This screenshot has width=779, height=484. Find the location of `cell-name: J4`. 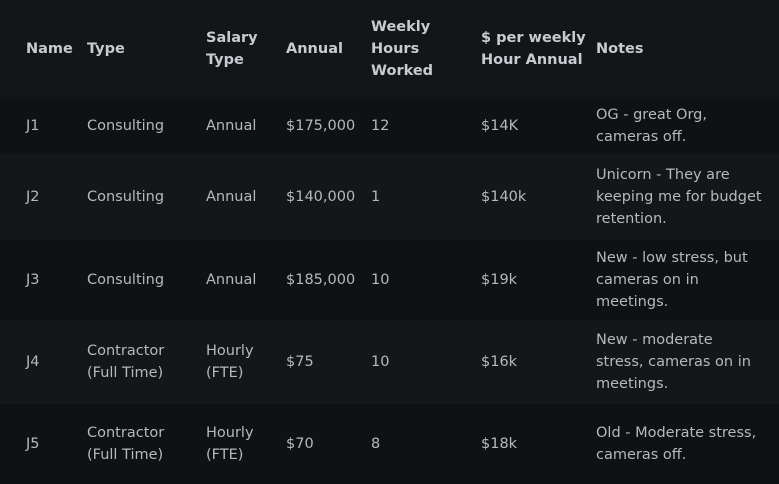

cell-name: J4 is located at coordinates (33, 362).